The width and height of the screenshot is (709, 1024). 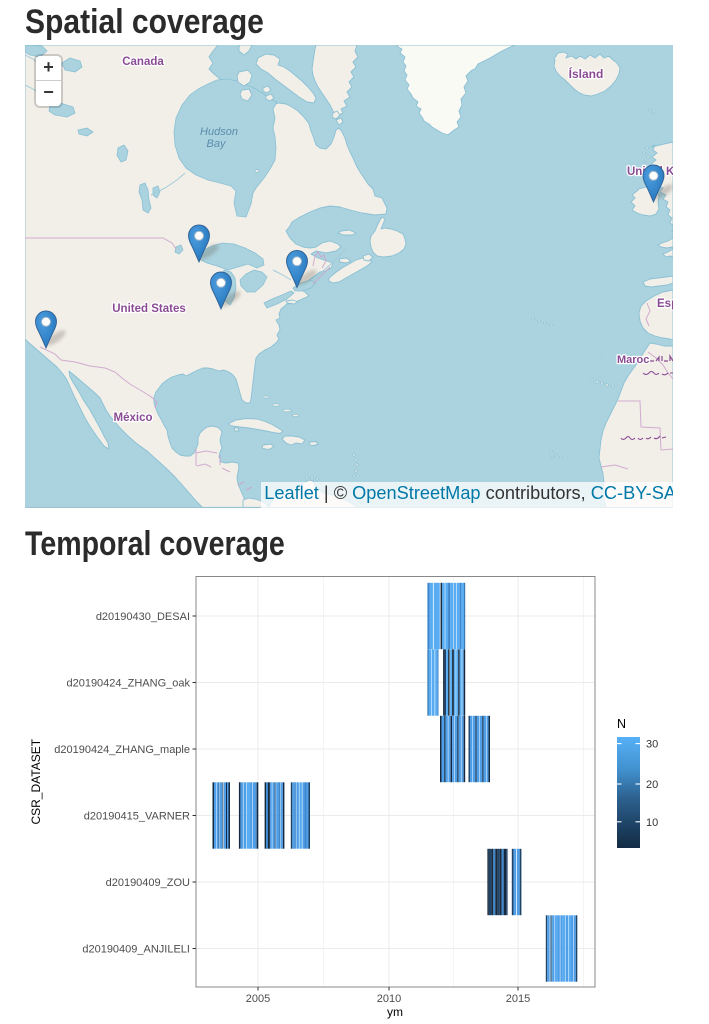 What do you see at coordinates (143, 62) in the screenshot?
I see `svg-text: Canada` at bounding box center [143, 62].